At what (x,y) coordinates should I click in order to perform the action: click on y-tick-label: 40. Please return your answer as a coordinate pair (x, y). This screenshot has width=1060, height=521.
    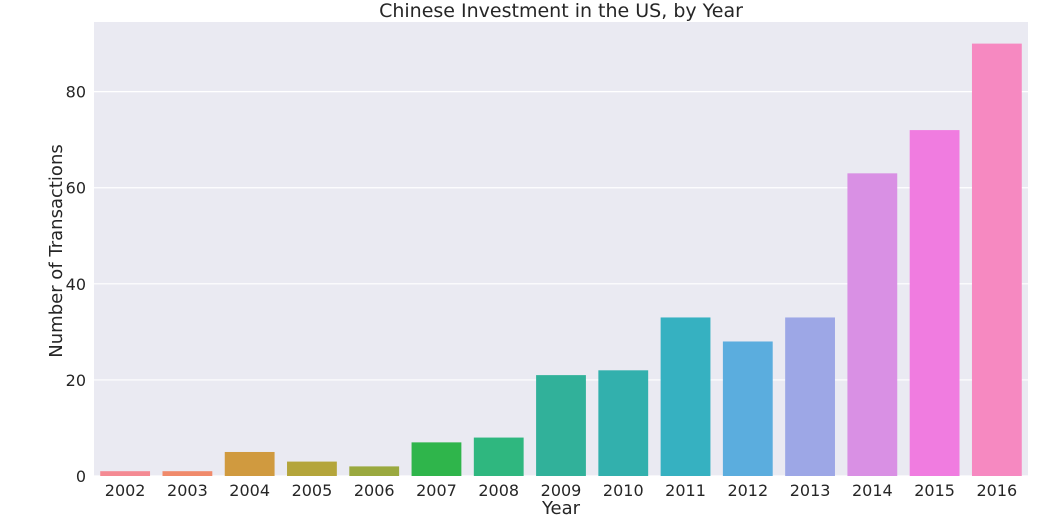
    Looking at the image, I should click on (76, 284).